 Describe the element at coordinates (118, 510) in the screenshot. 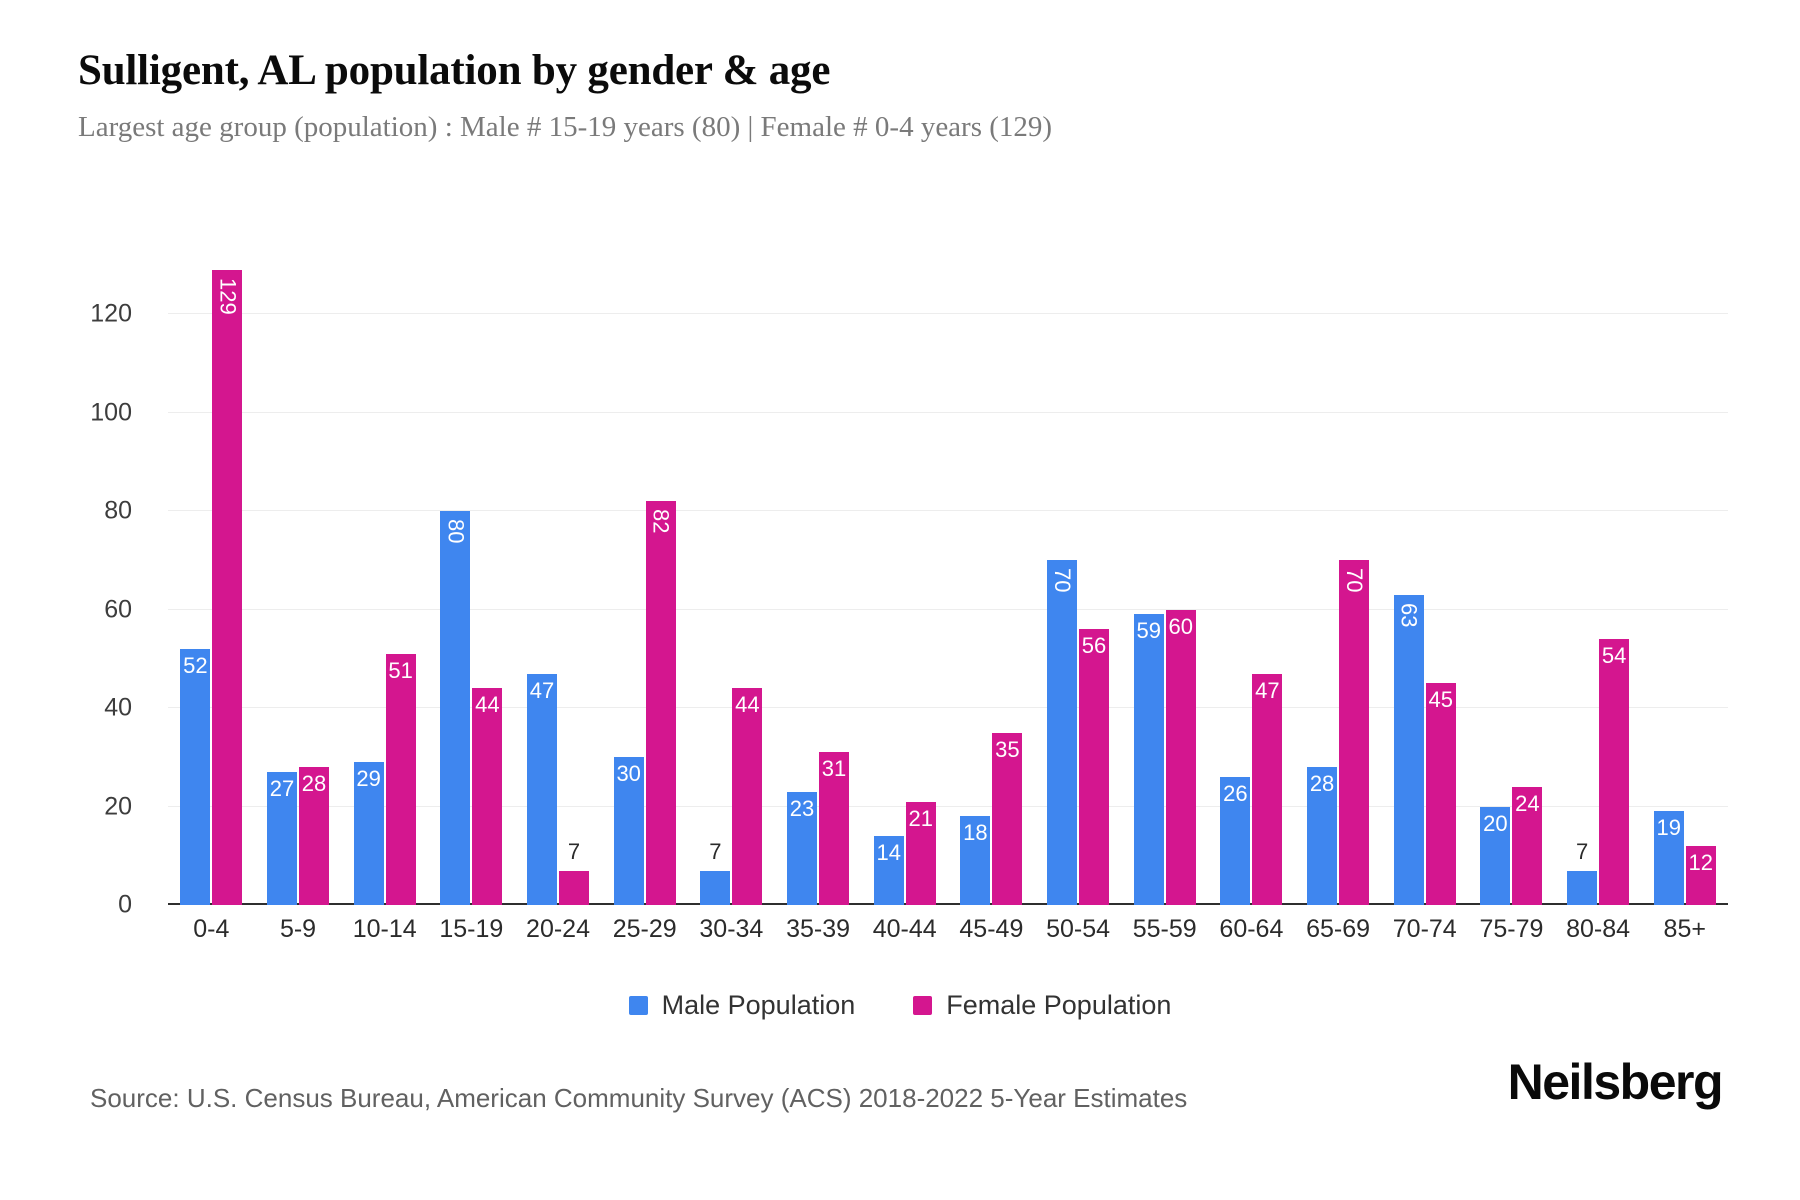

I see `y-axis-tick-label: 80` at that location.